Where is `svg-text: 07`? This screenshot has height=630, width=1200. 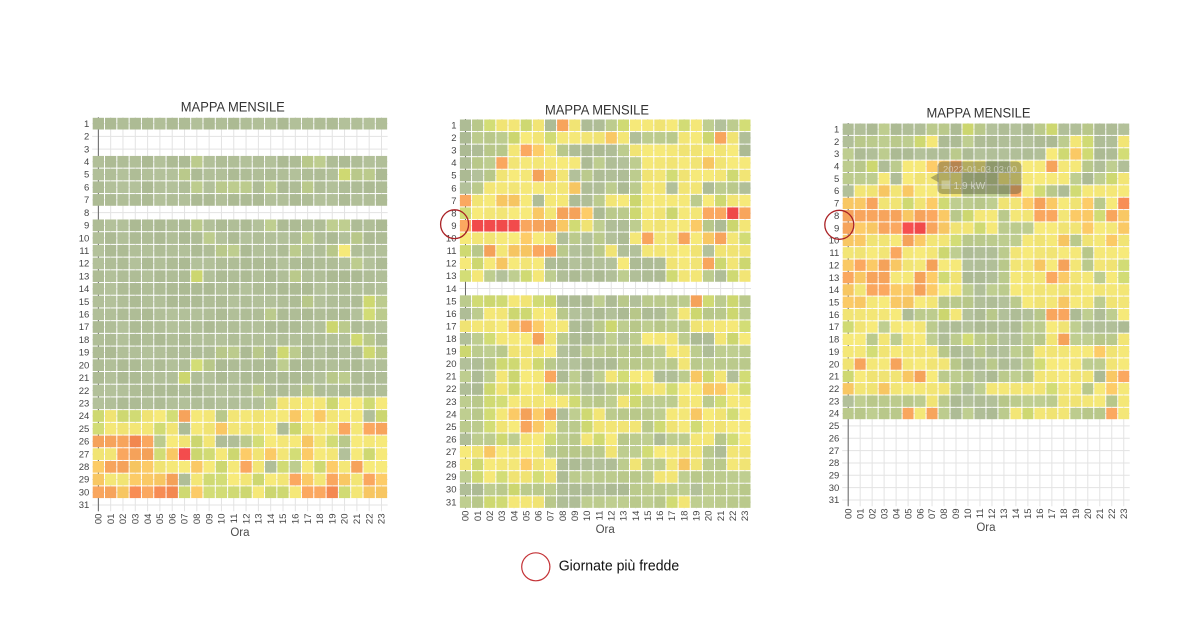
svg-text: 07 is located at coordinates (551, 516).